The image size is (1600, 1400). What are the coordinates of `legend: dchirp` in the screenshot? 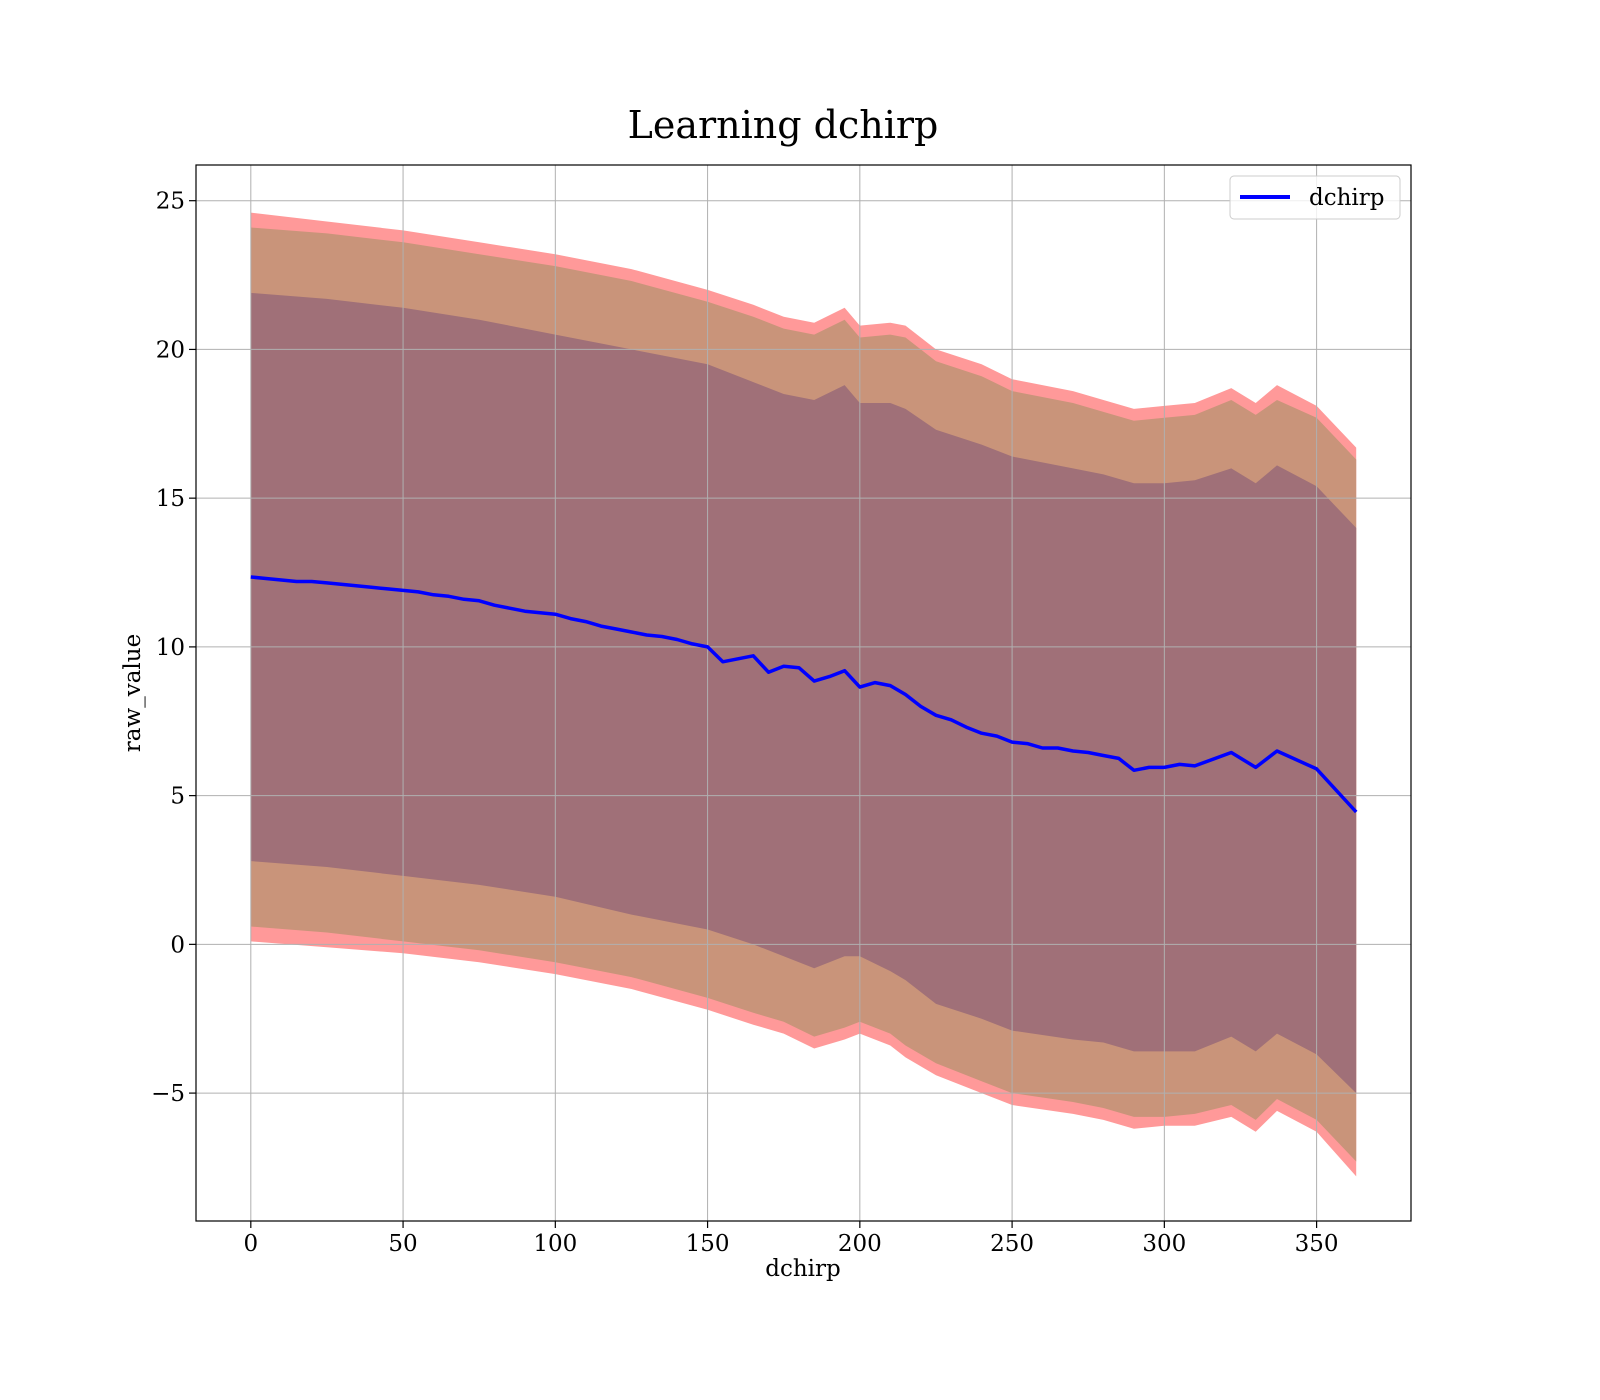 It's located at (1315, 197).